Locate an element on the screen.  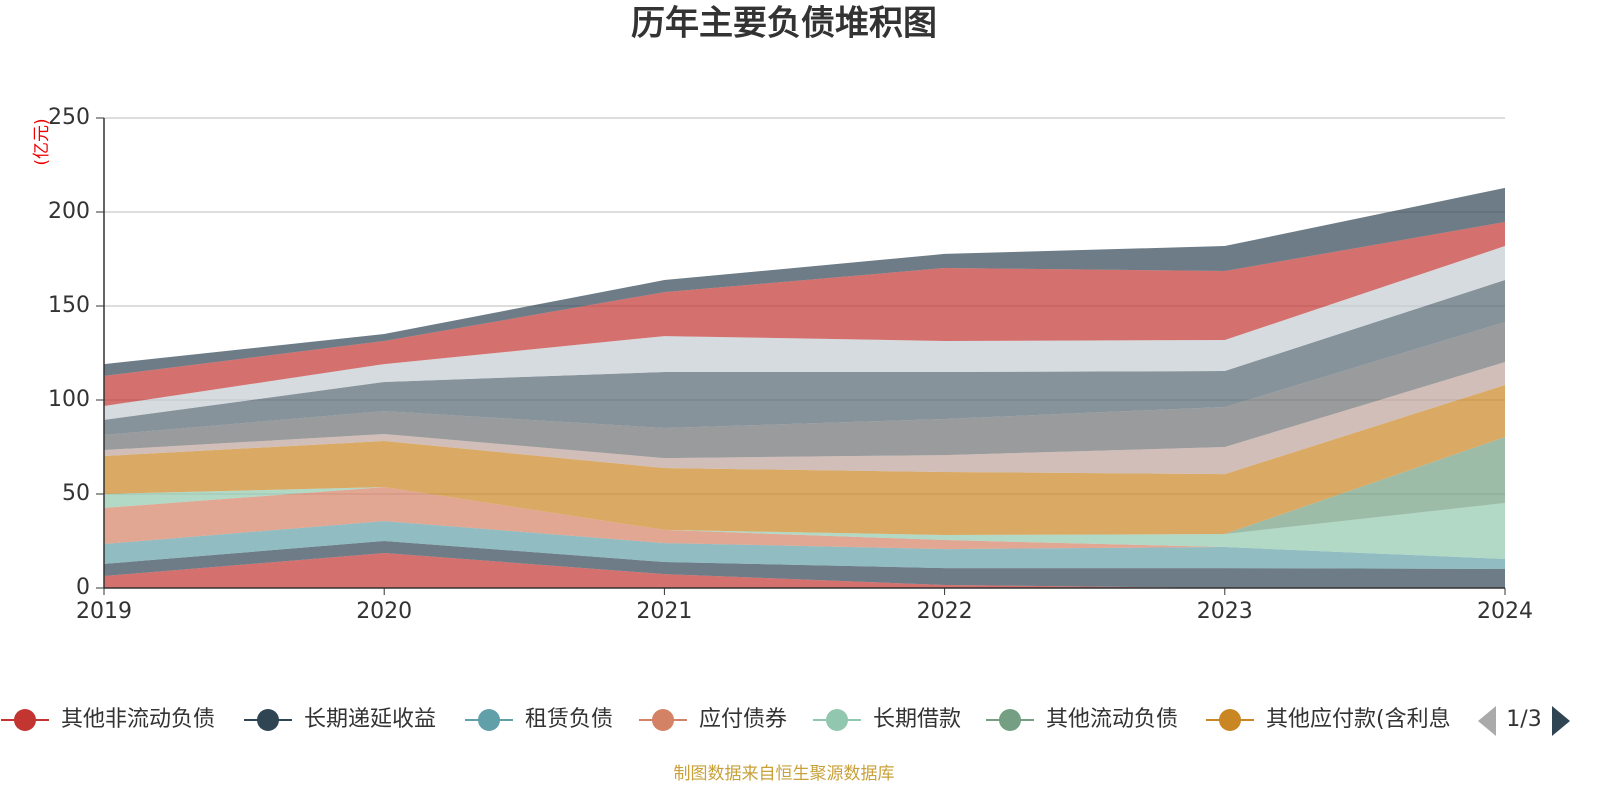
legend-label: 其他应付款(含利息 is located at coordinates (1358, 719).